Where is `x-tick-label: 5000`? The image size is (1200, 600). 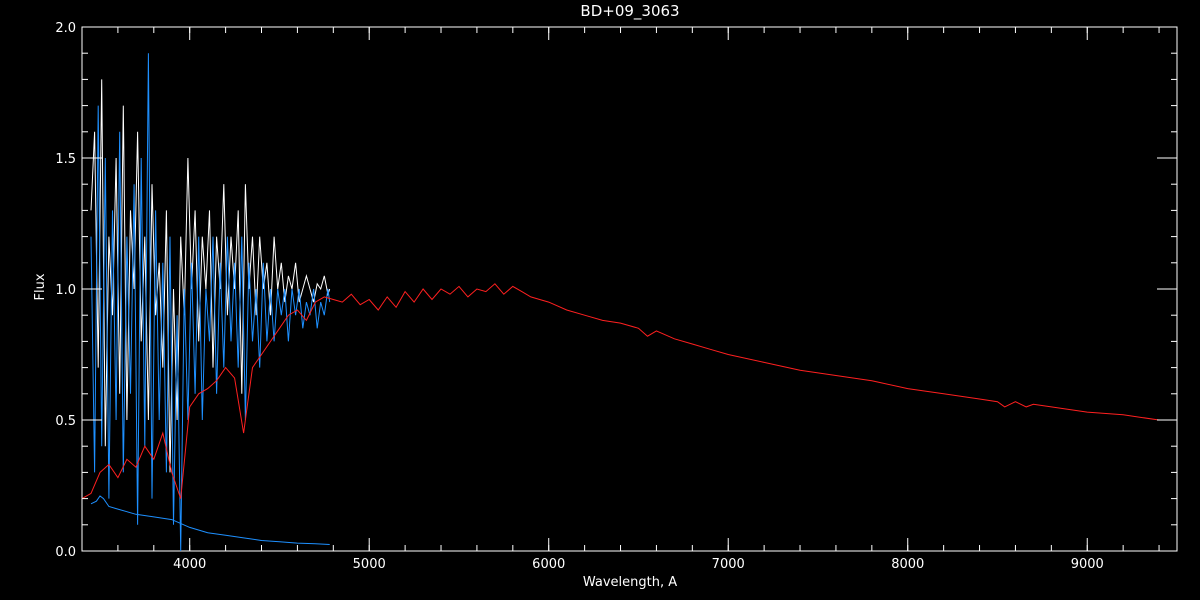 x-tick-label: 5000 is located at coordinates (369, 564).